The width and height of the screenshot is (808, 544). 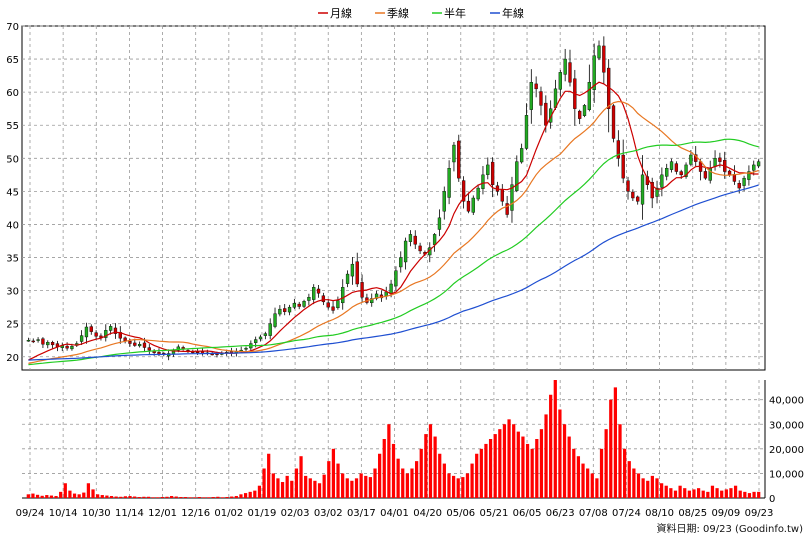 What do you see at coordinates (129, 513) in the screenshot?
I see `x-tick-label: 11/14` at bounding box center [129, 513].